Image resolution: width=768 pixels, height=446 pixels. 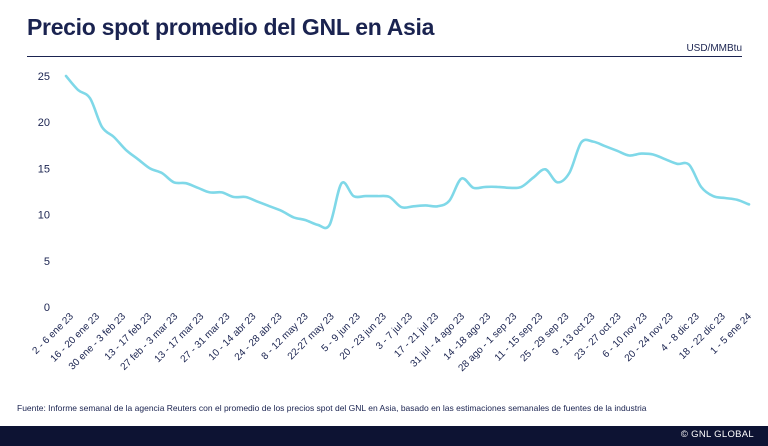 I want to click on y-tick-label: 15, so click(x=44, y=169).